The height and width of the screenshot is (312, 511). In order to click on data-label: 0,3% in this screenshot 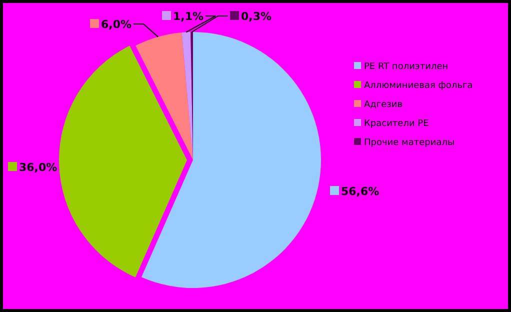, I will do `click(256, 16)`.